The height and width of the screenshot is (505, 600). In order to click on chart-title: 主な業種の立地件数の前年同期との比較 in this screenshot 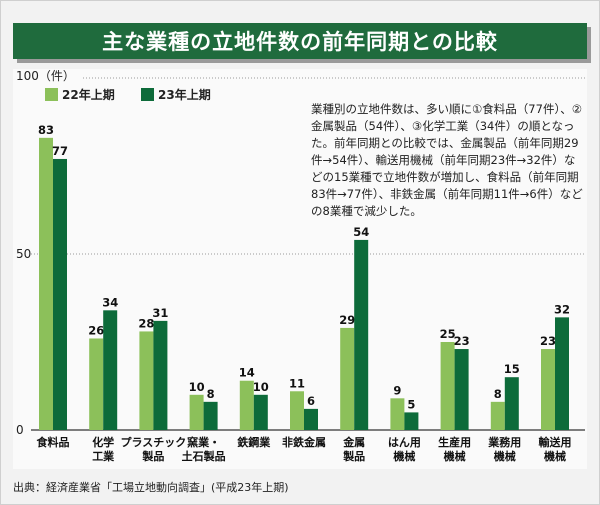, I will do `click(300, 42)`.